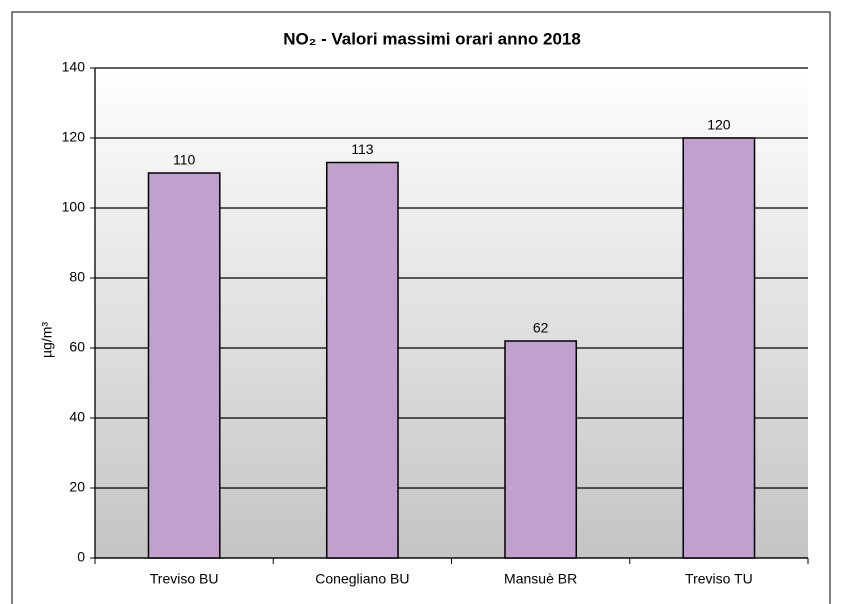 Image resolution: width=844 pixels, height=604 pixels. I want to click on y-tick-label: 100, so click(74, 207).